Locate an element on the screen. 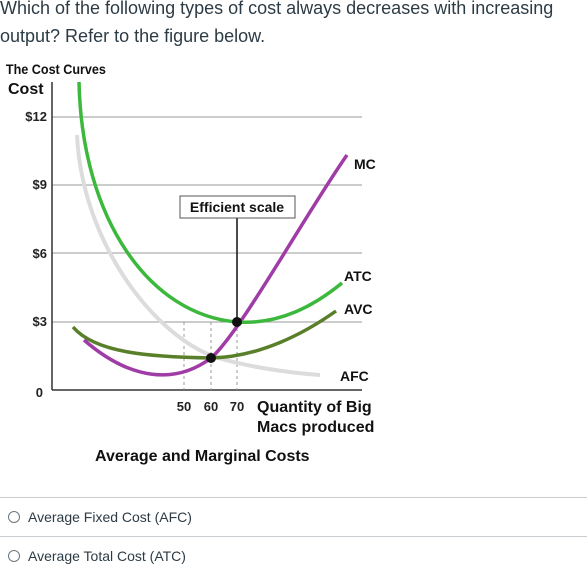 The image size is (587, 574). afc-label: AFC is located at coordinates (354, 376).